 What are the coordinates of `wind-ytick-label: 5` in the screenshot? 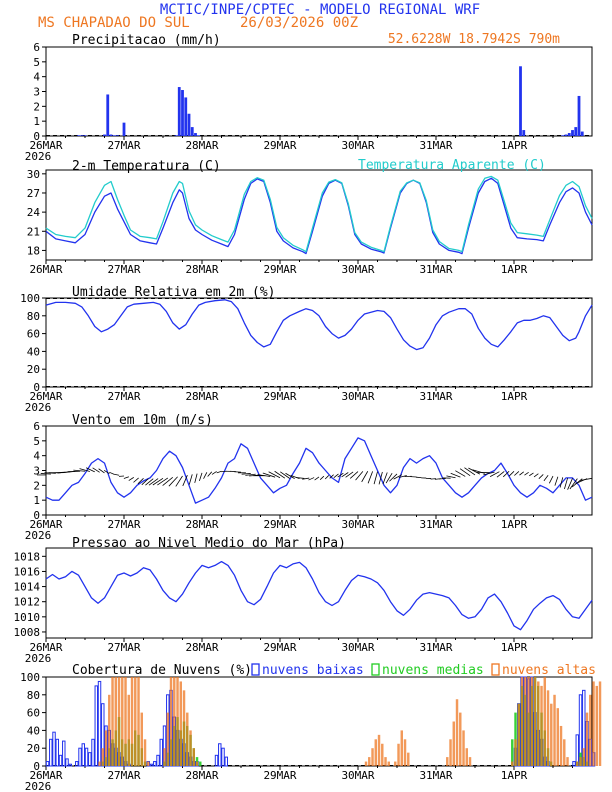 It's located at (36, 441).